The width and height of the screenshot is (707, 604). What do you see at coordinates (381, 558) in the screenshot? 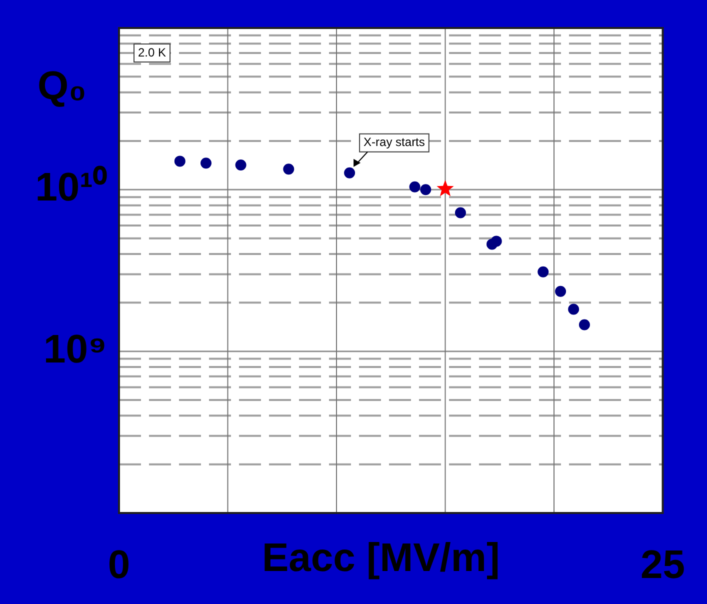
I see `x-axis-title: Eacc [MV/m]` at bounding box center [381, 558].